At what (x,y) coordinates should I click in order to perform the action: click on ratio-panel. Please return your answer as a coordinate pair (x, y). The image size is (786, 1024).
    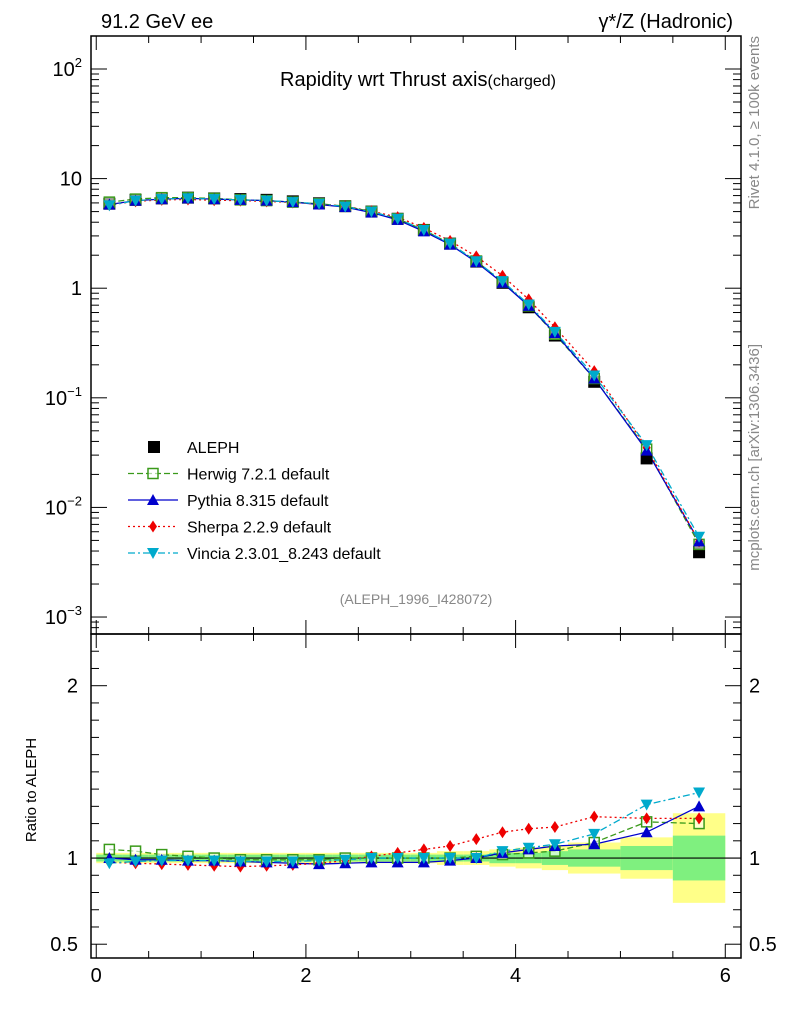
    Looking at the image, I should click on (416, 845).